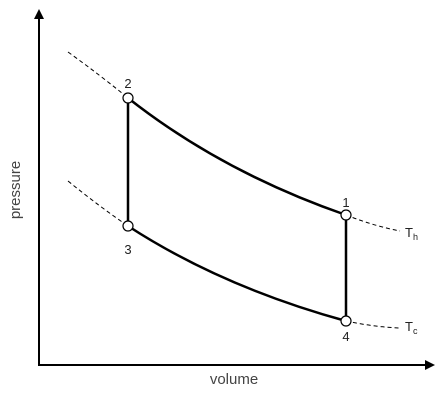 This screenshot has width=443, height=404. Describe the element at coordinates (373, 324) in the screenshot. I see `cold-isotherm-dashed-right` at that location.